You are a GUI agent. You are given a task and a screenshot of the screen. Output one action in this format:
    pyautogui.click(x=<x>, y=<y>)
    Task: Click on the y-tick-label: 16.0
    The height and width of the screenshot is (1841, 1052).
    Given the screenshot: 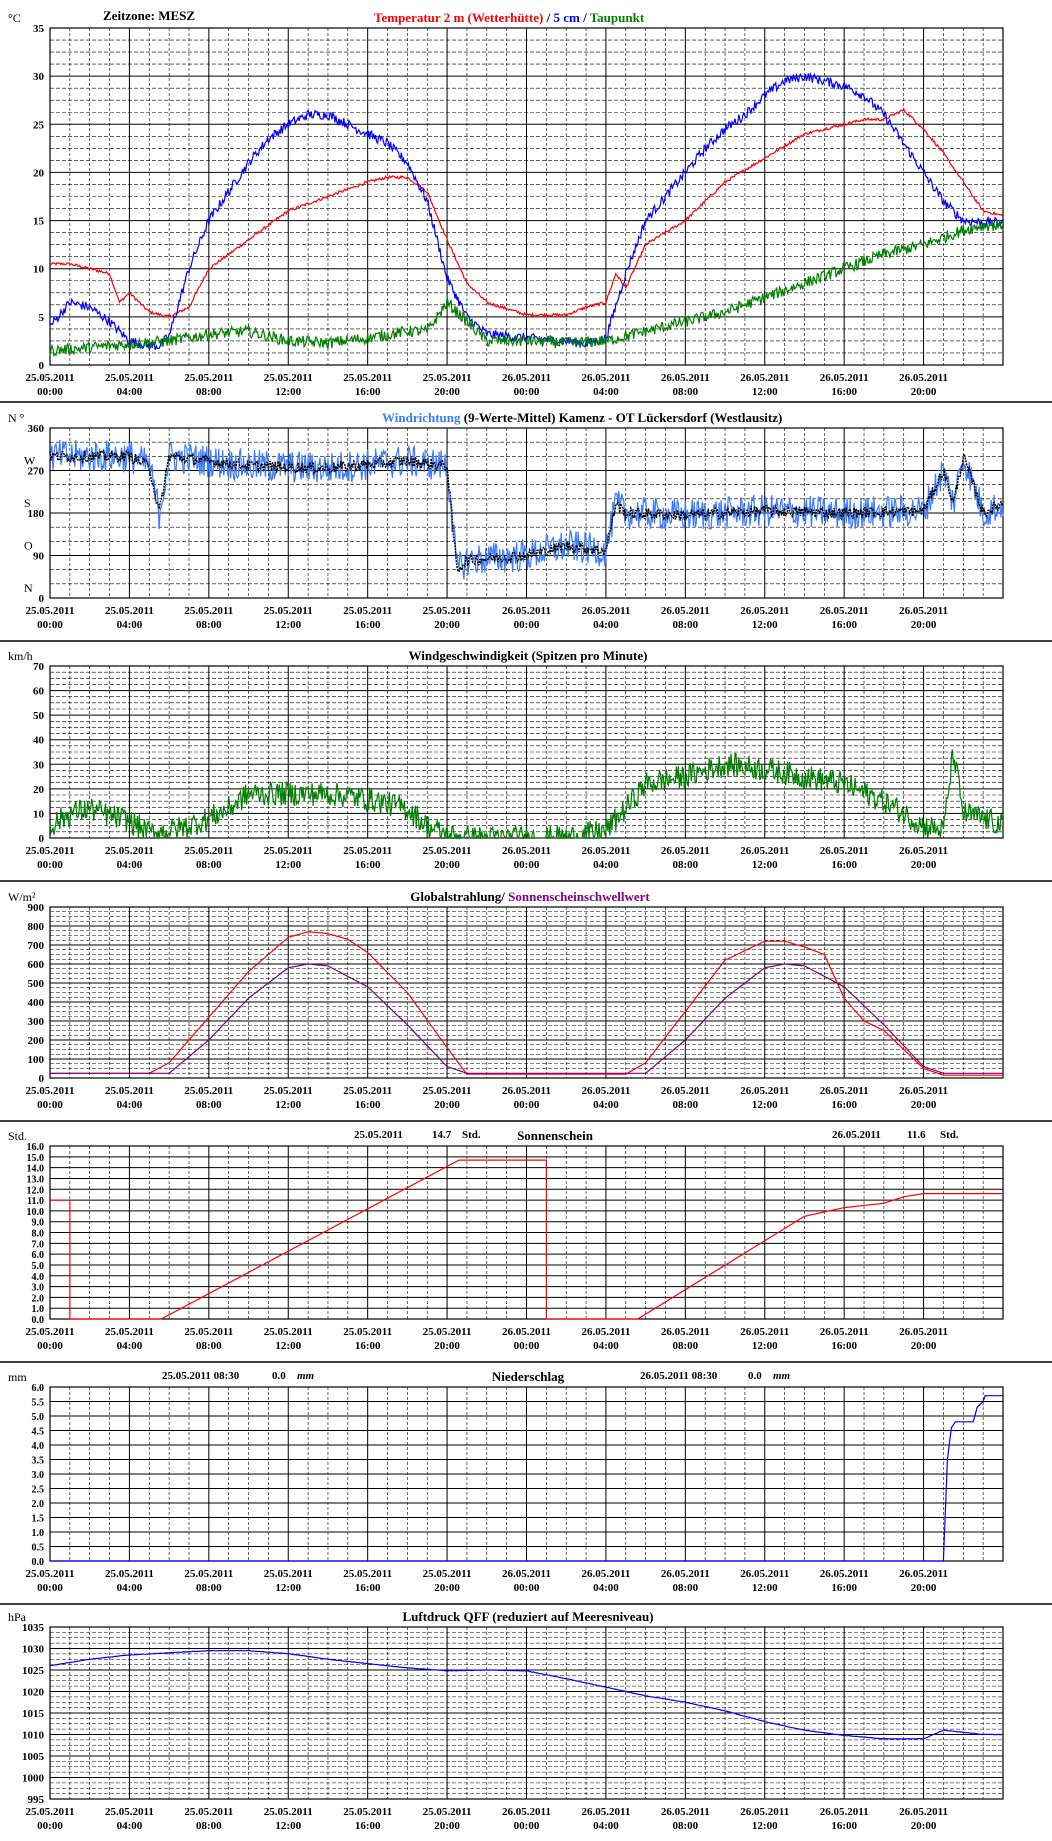 What is the action you would take?
    pyautogui.click(x=36, y=1147)
    